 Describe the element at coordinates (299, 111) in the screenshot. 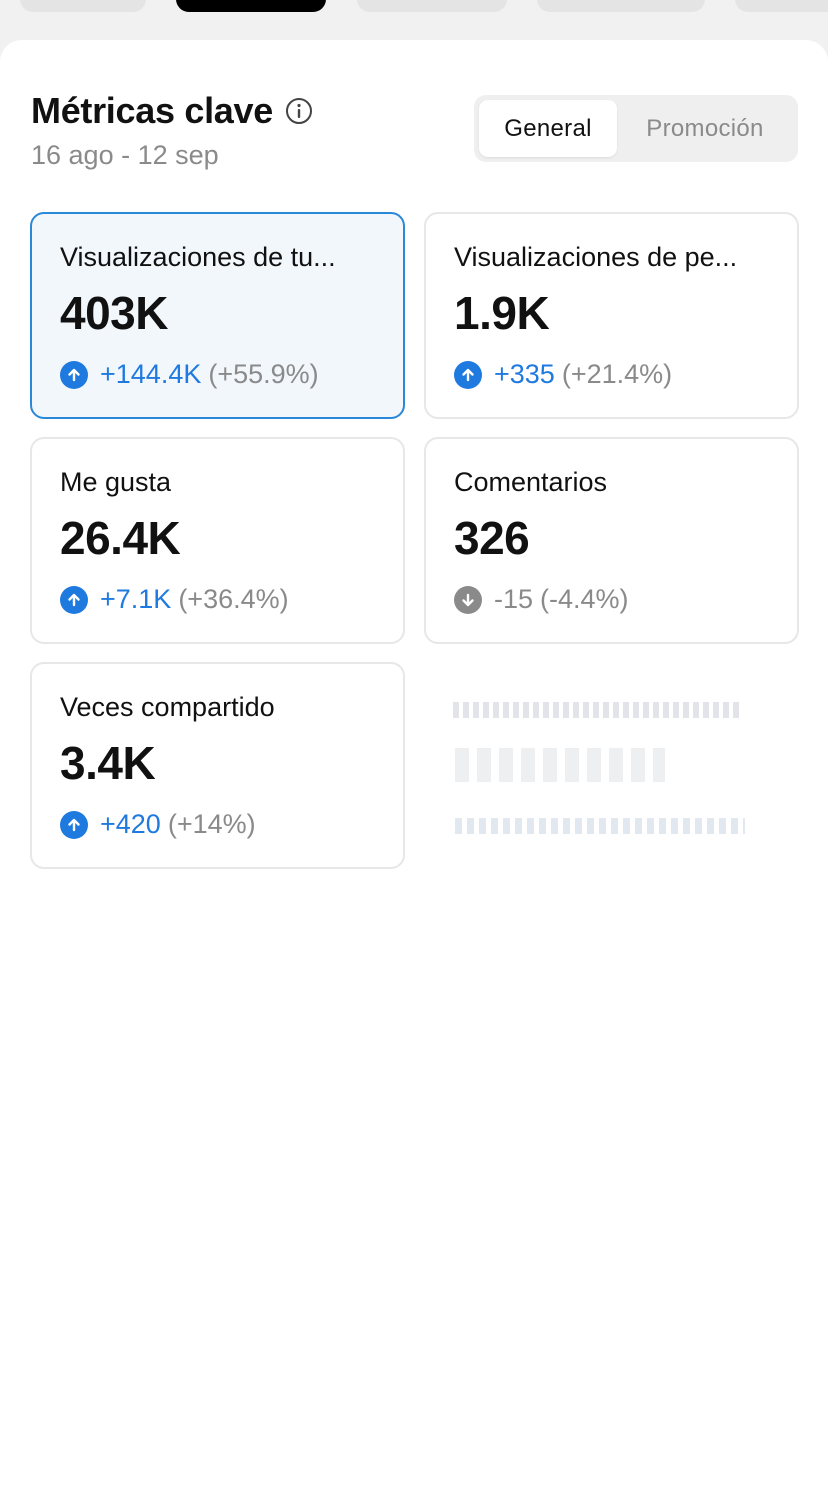

I see `info-icon` at that location.